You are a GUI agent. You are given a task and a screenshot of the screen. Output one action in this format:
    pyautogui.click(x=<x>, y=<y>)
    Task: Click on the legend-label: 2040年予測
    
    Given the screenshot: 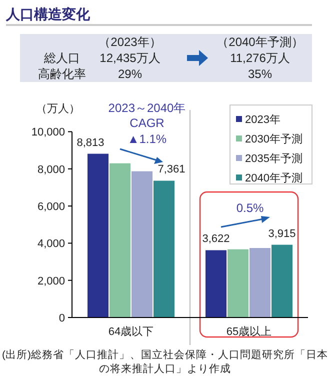 What is the action you would take?
    pyautogui.click(x=273, y=178)
    